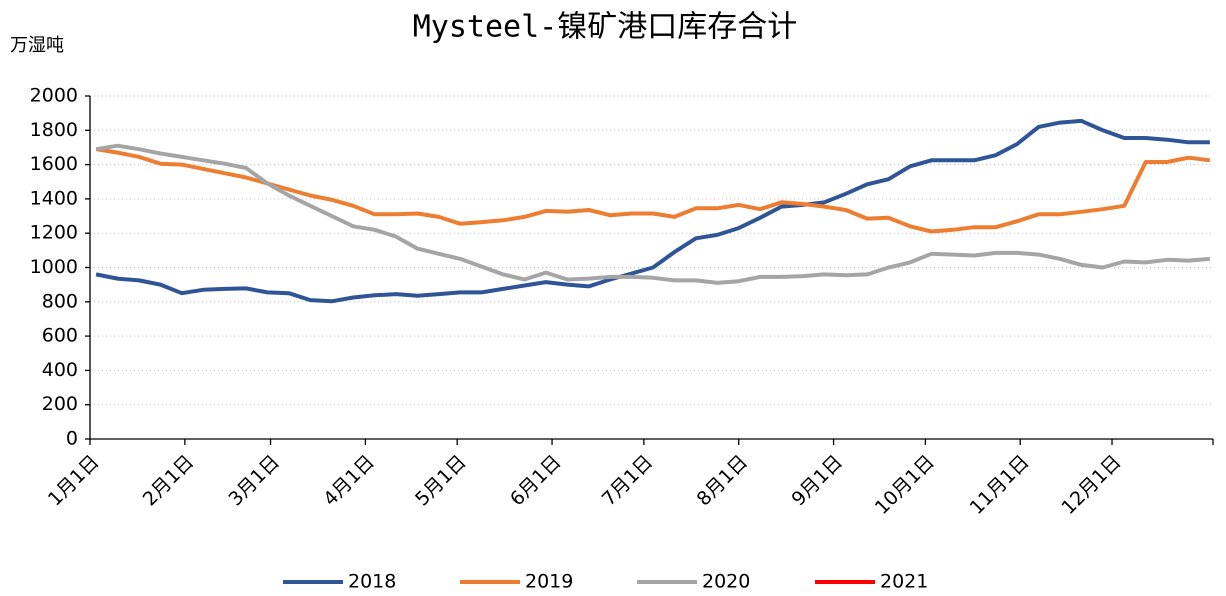 The image size is (1226, 596). I want to click on y-tick-label: 200, so click(60, 404).